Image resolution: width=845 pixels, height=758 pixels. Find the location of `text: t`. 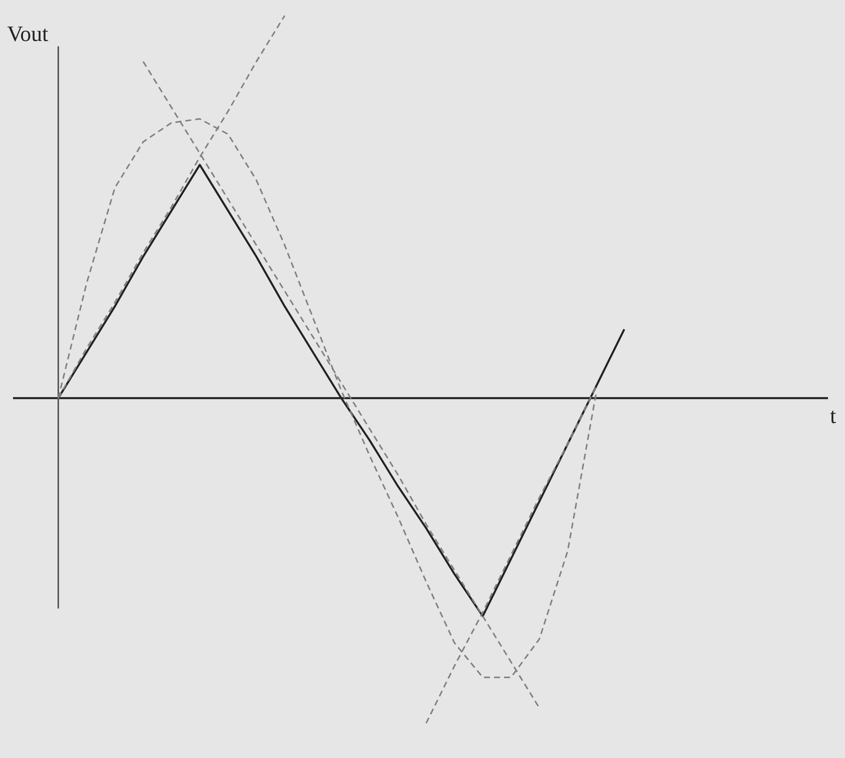

text: t is located at coordinates (833, 415).